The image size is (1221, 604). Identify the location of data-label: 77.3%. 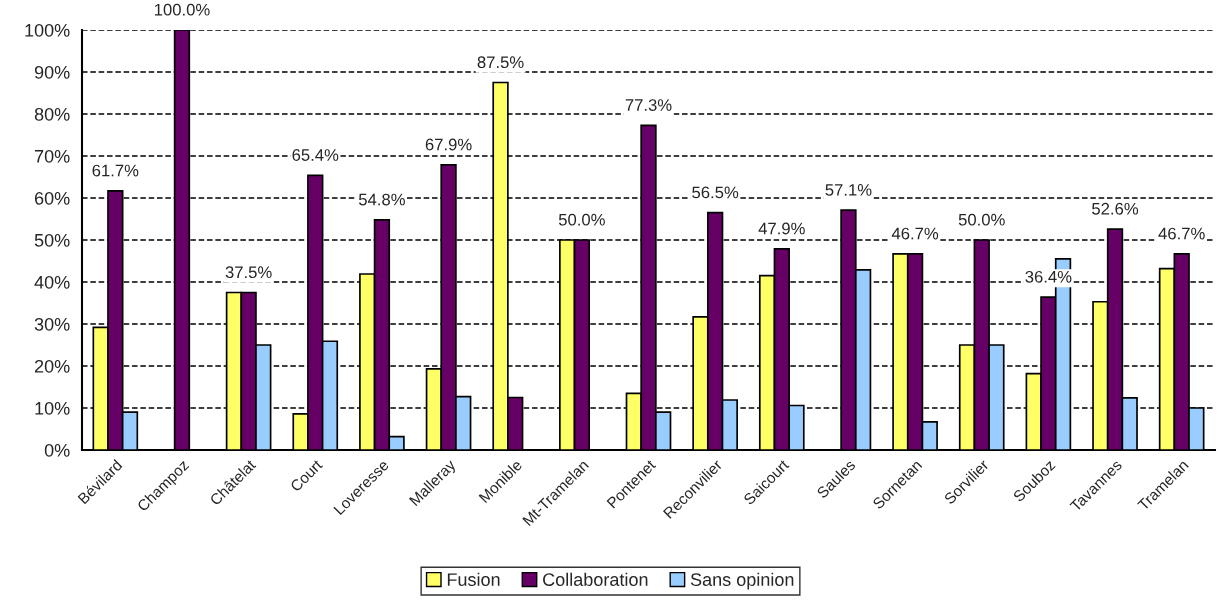
(648, 105).